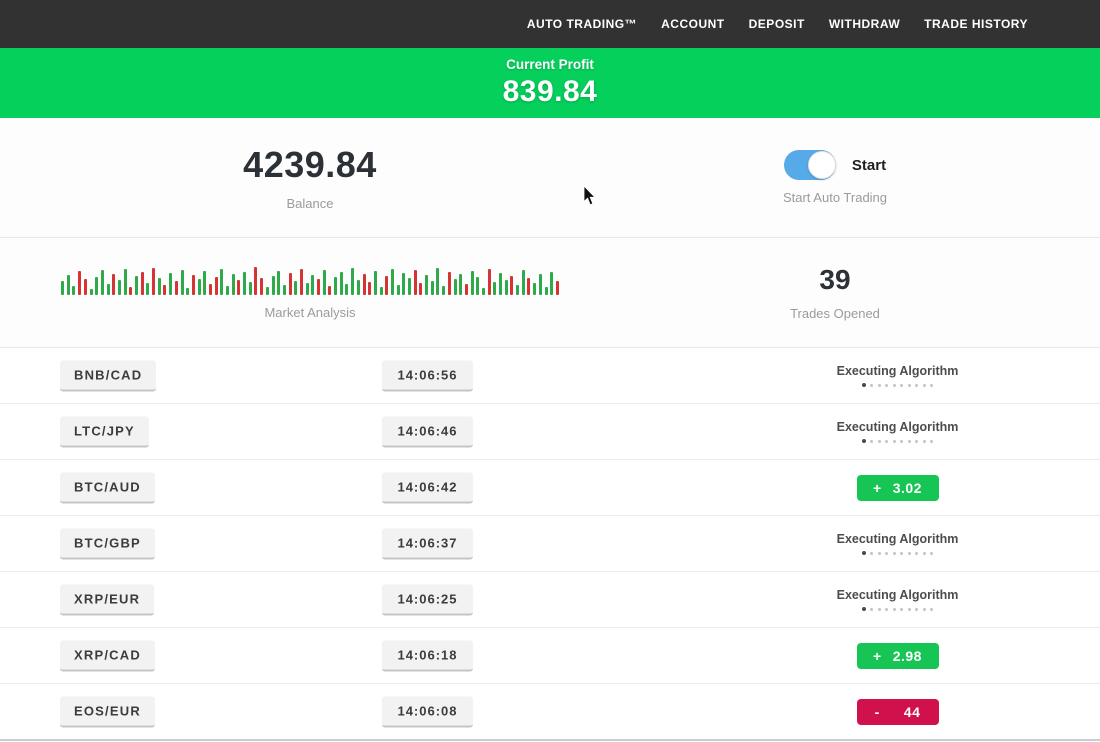 The image size is (1100, 742). I want to click on profit-badge: +2.98, so click(897, 655).